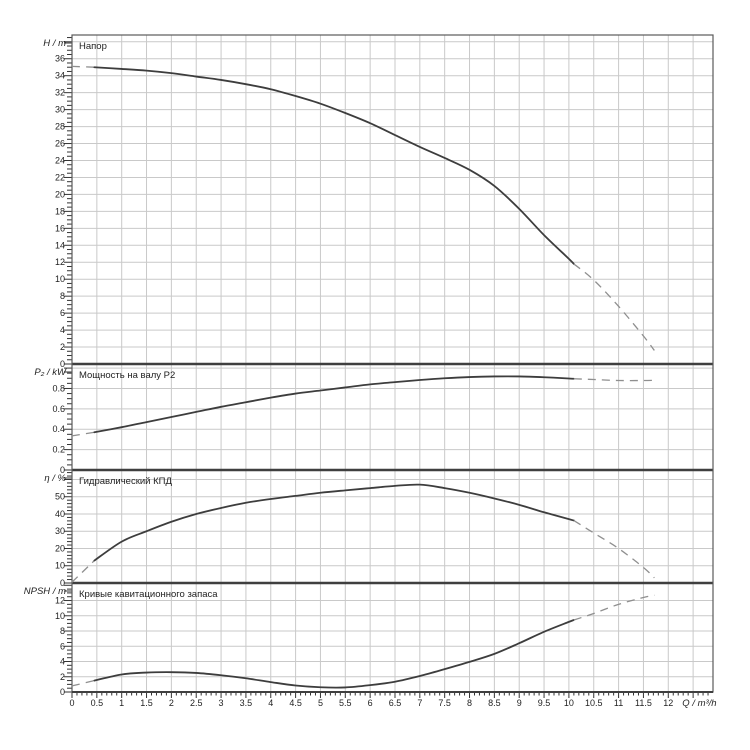  I want to click on curve-efficiency-dash-end, so click(614, 549).